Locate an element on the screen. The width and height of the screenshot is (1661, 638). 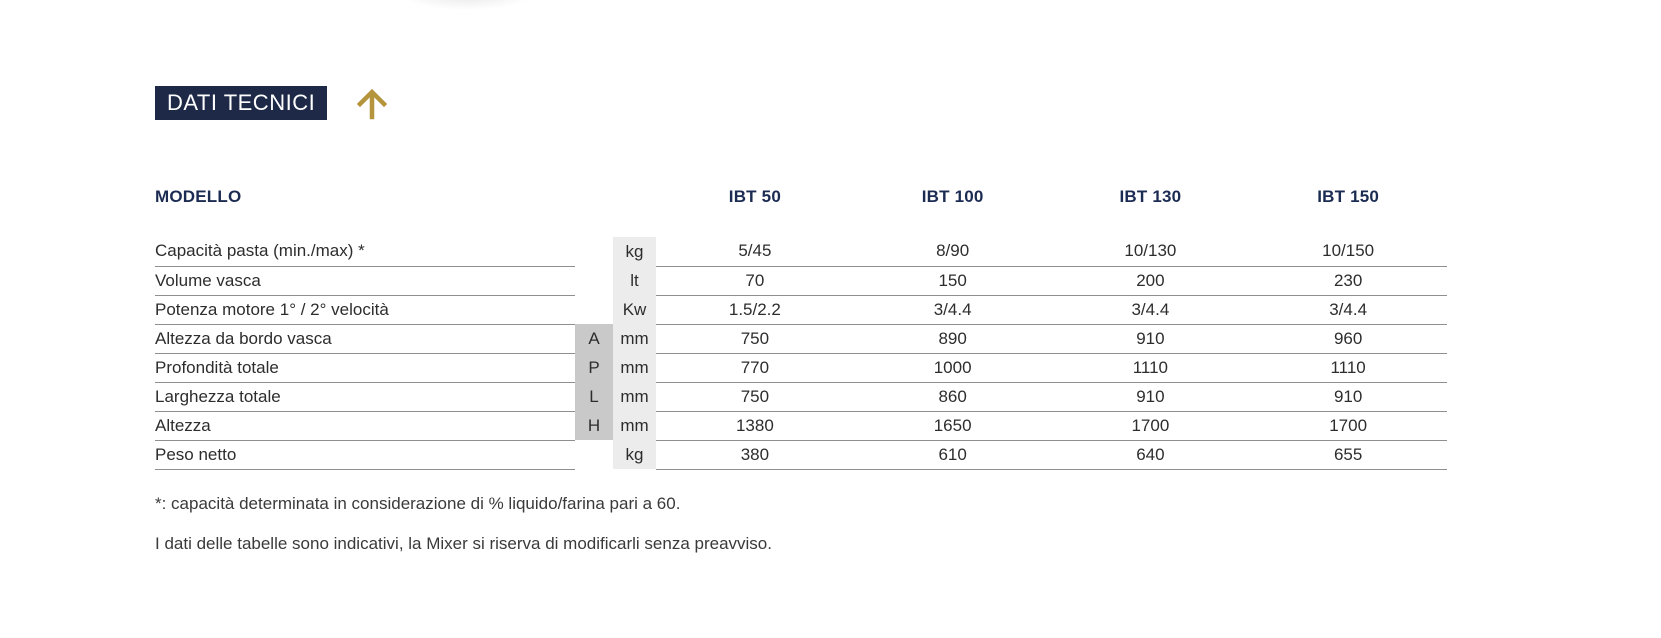
cell-value: 655 is located at coordinates (1348, 455).